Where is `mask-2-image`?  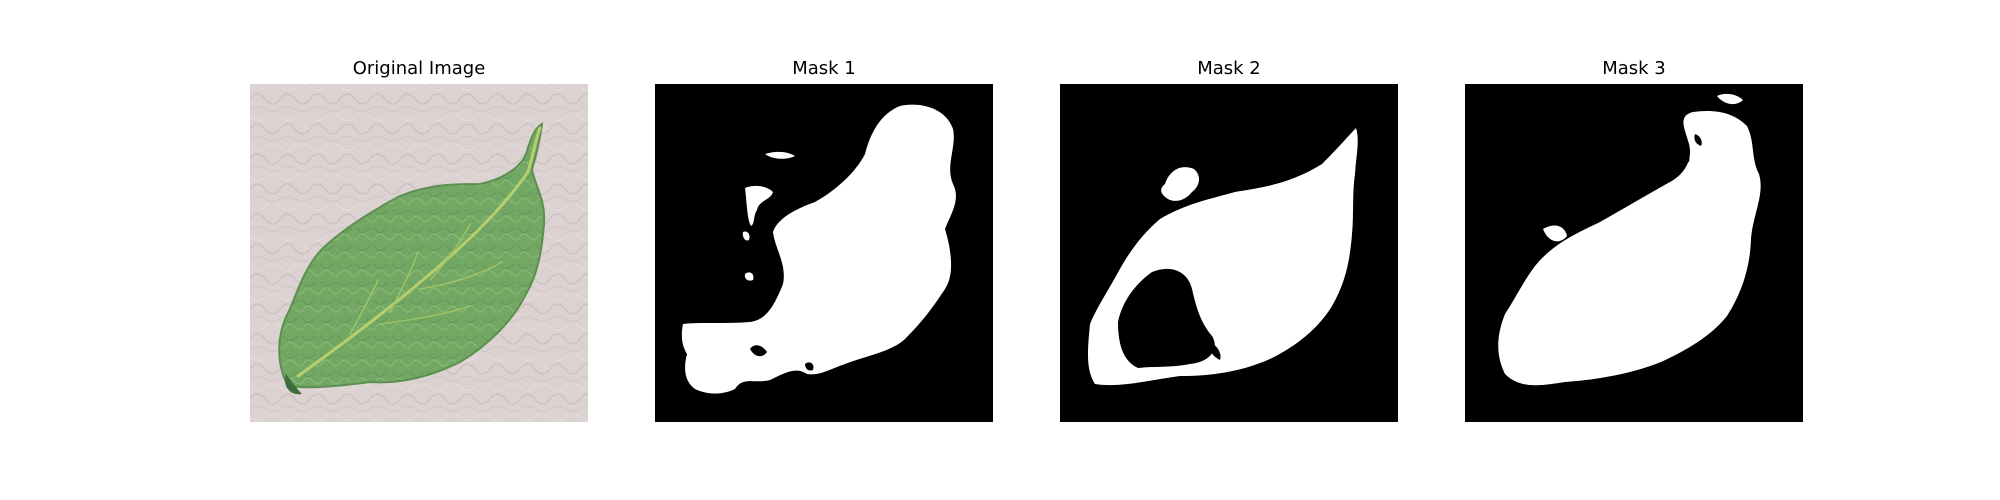
mask-2-image is located at coordinates (1229, 253).